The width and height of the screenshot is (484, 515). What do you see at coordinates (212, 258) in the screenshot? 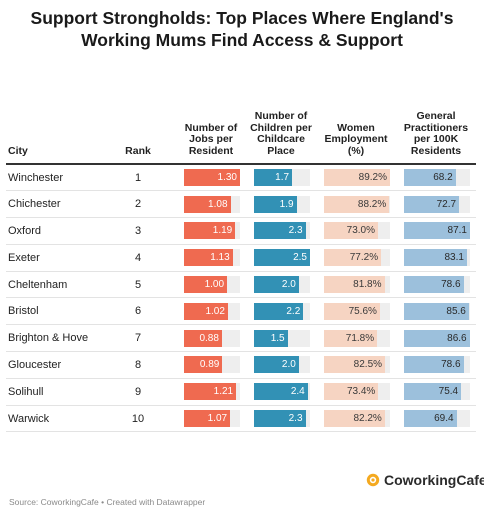
I see `jobs-bar-track: 1.13` at bounding box center [212, 258].